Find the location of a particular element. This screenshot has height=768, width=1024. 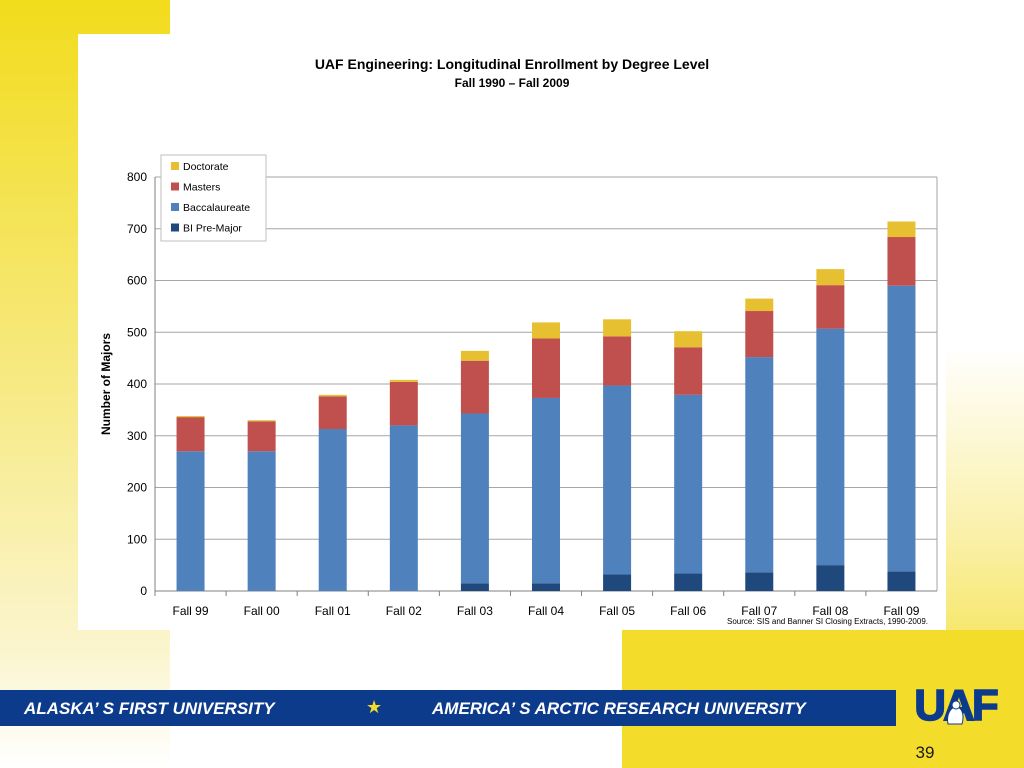

slide-subtitle: Fall 1990 – Fall 2009 is located at coordinates (512, 83).